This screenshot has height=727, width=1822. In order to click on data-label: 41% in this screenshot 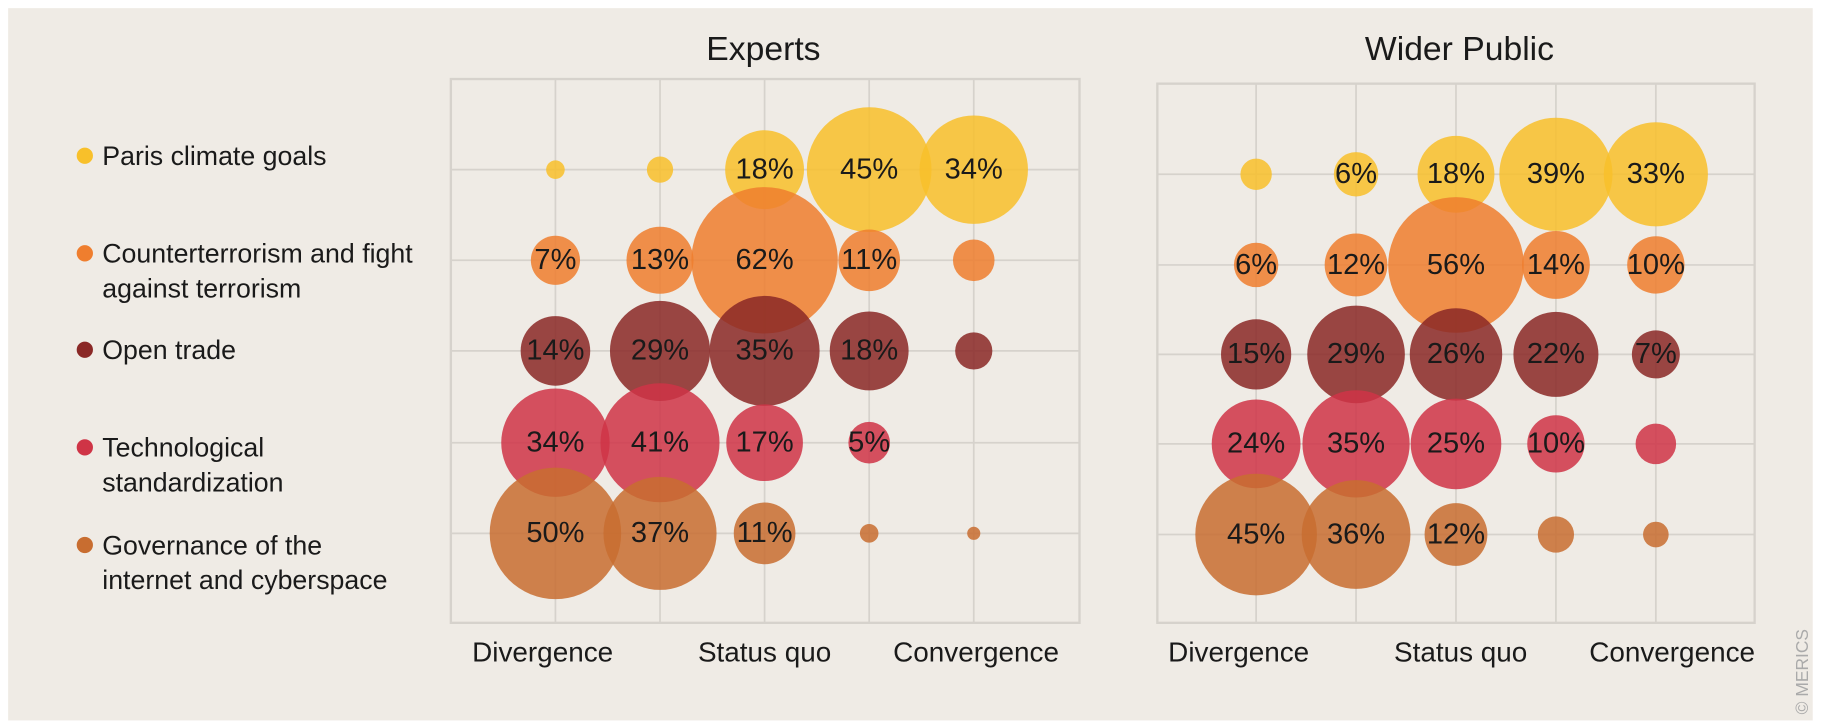, I will do `click(660, 443)`.